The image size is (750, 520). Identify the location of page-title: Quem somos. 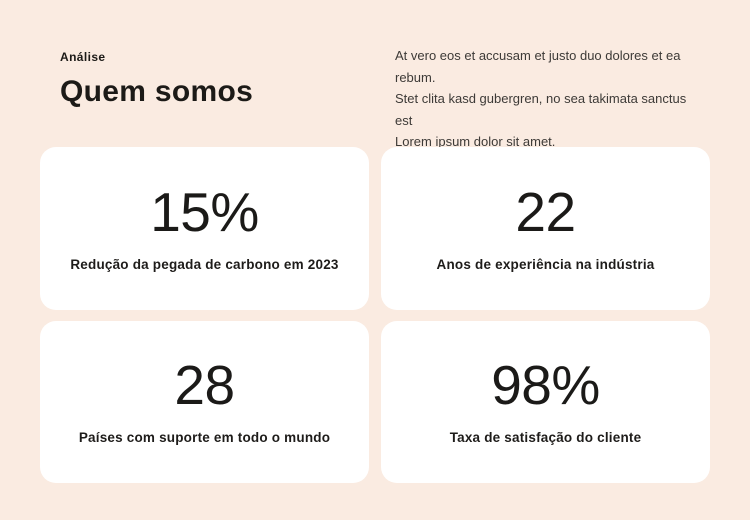
(157, 91).